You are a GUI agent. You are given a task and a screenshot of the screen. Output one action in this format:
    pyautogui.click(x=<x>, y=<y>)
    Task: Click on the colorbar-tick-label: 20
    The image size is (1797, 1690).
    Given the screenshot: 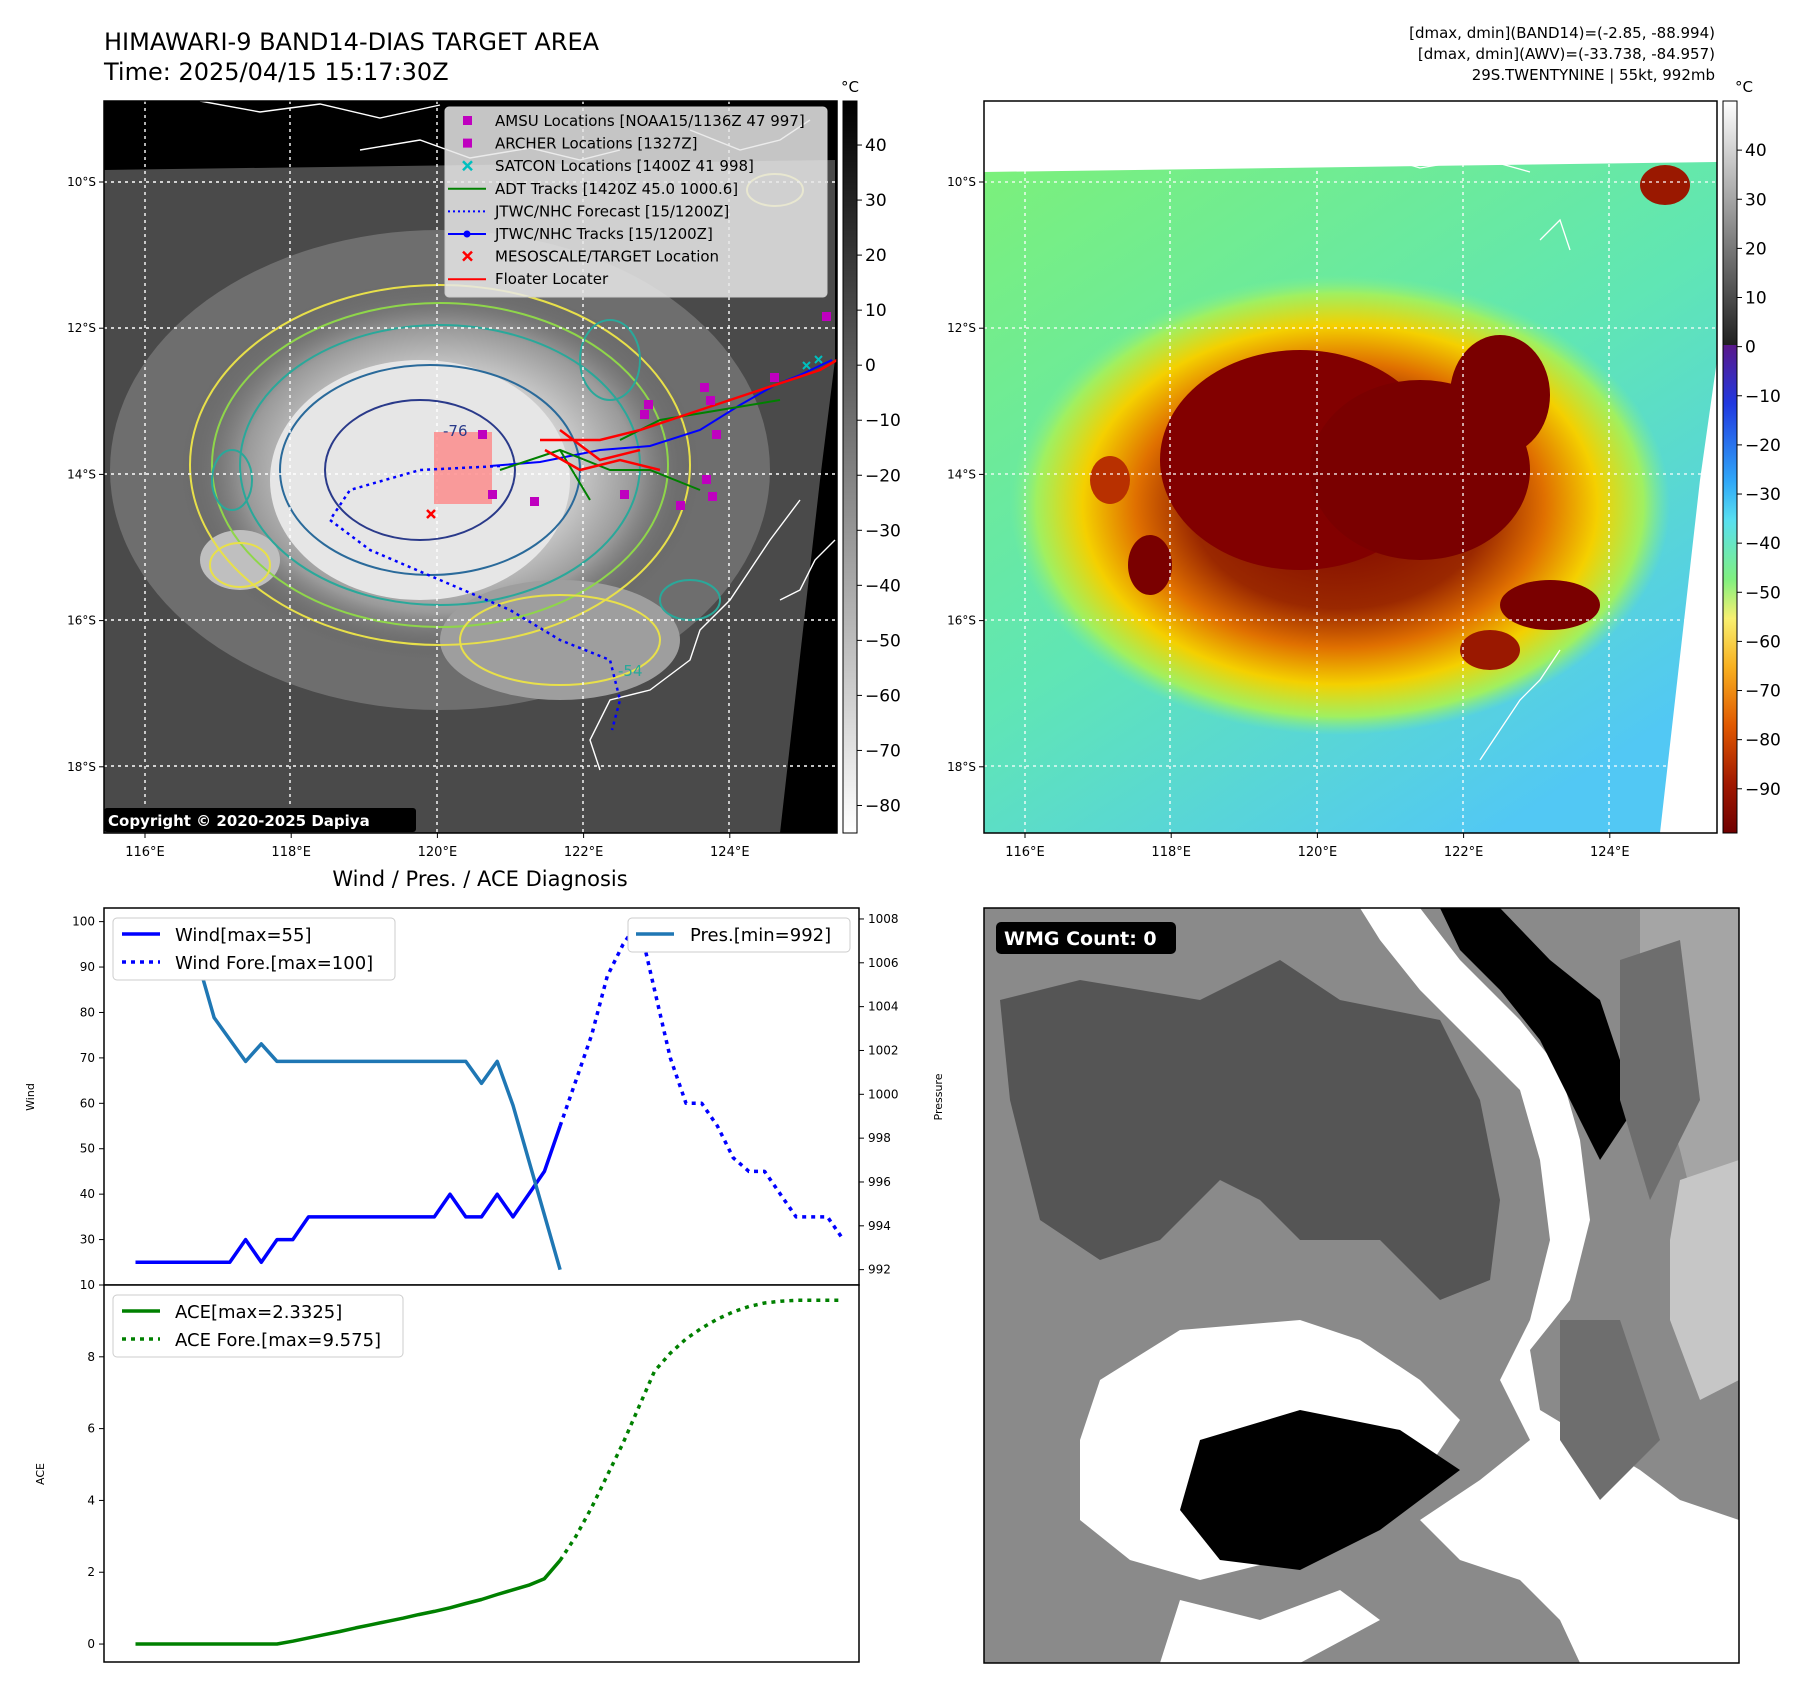 What is the action you would take?
    pyautogui.click(x=1756, y=249)
    